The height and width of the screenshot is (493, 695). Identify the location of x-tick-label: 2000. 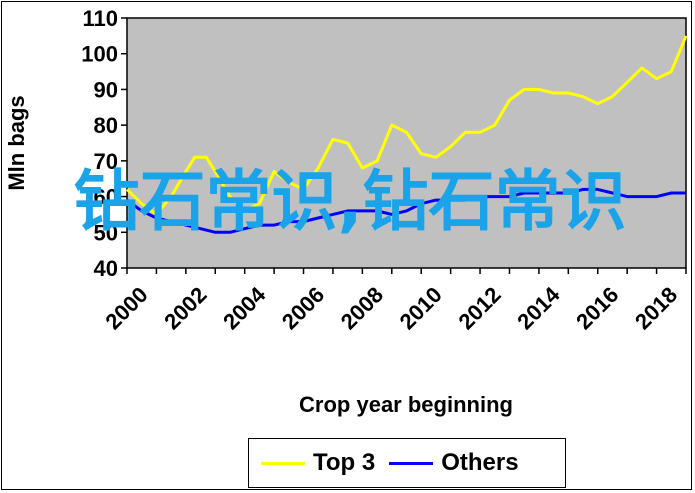
(126, 308).